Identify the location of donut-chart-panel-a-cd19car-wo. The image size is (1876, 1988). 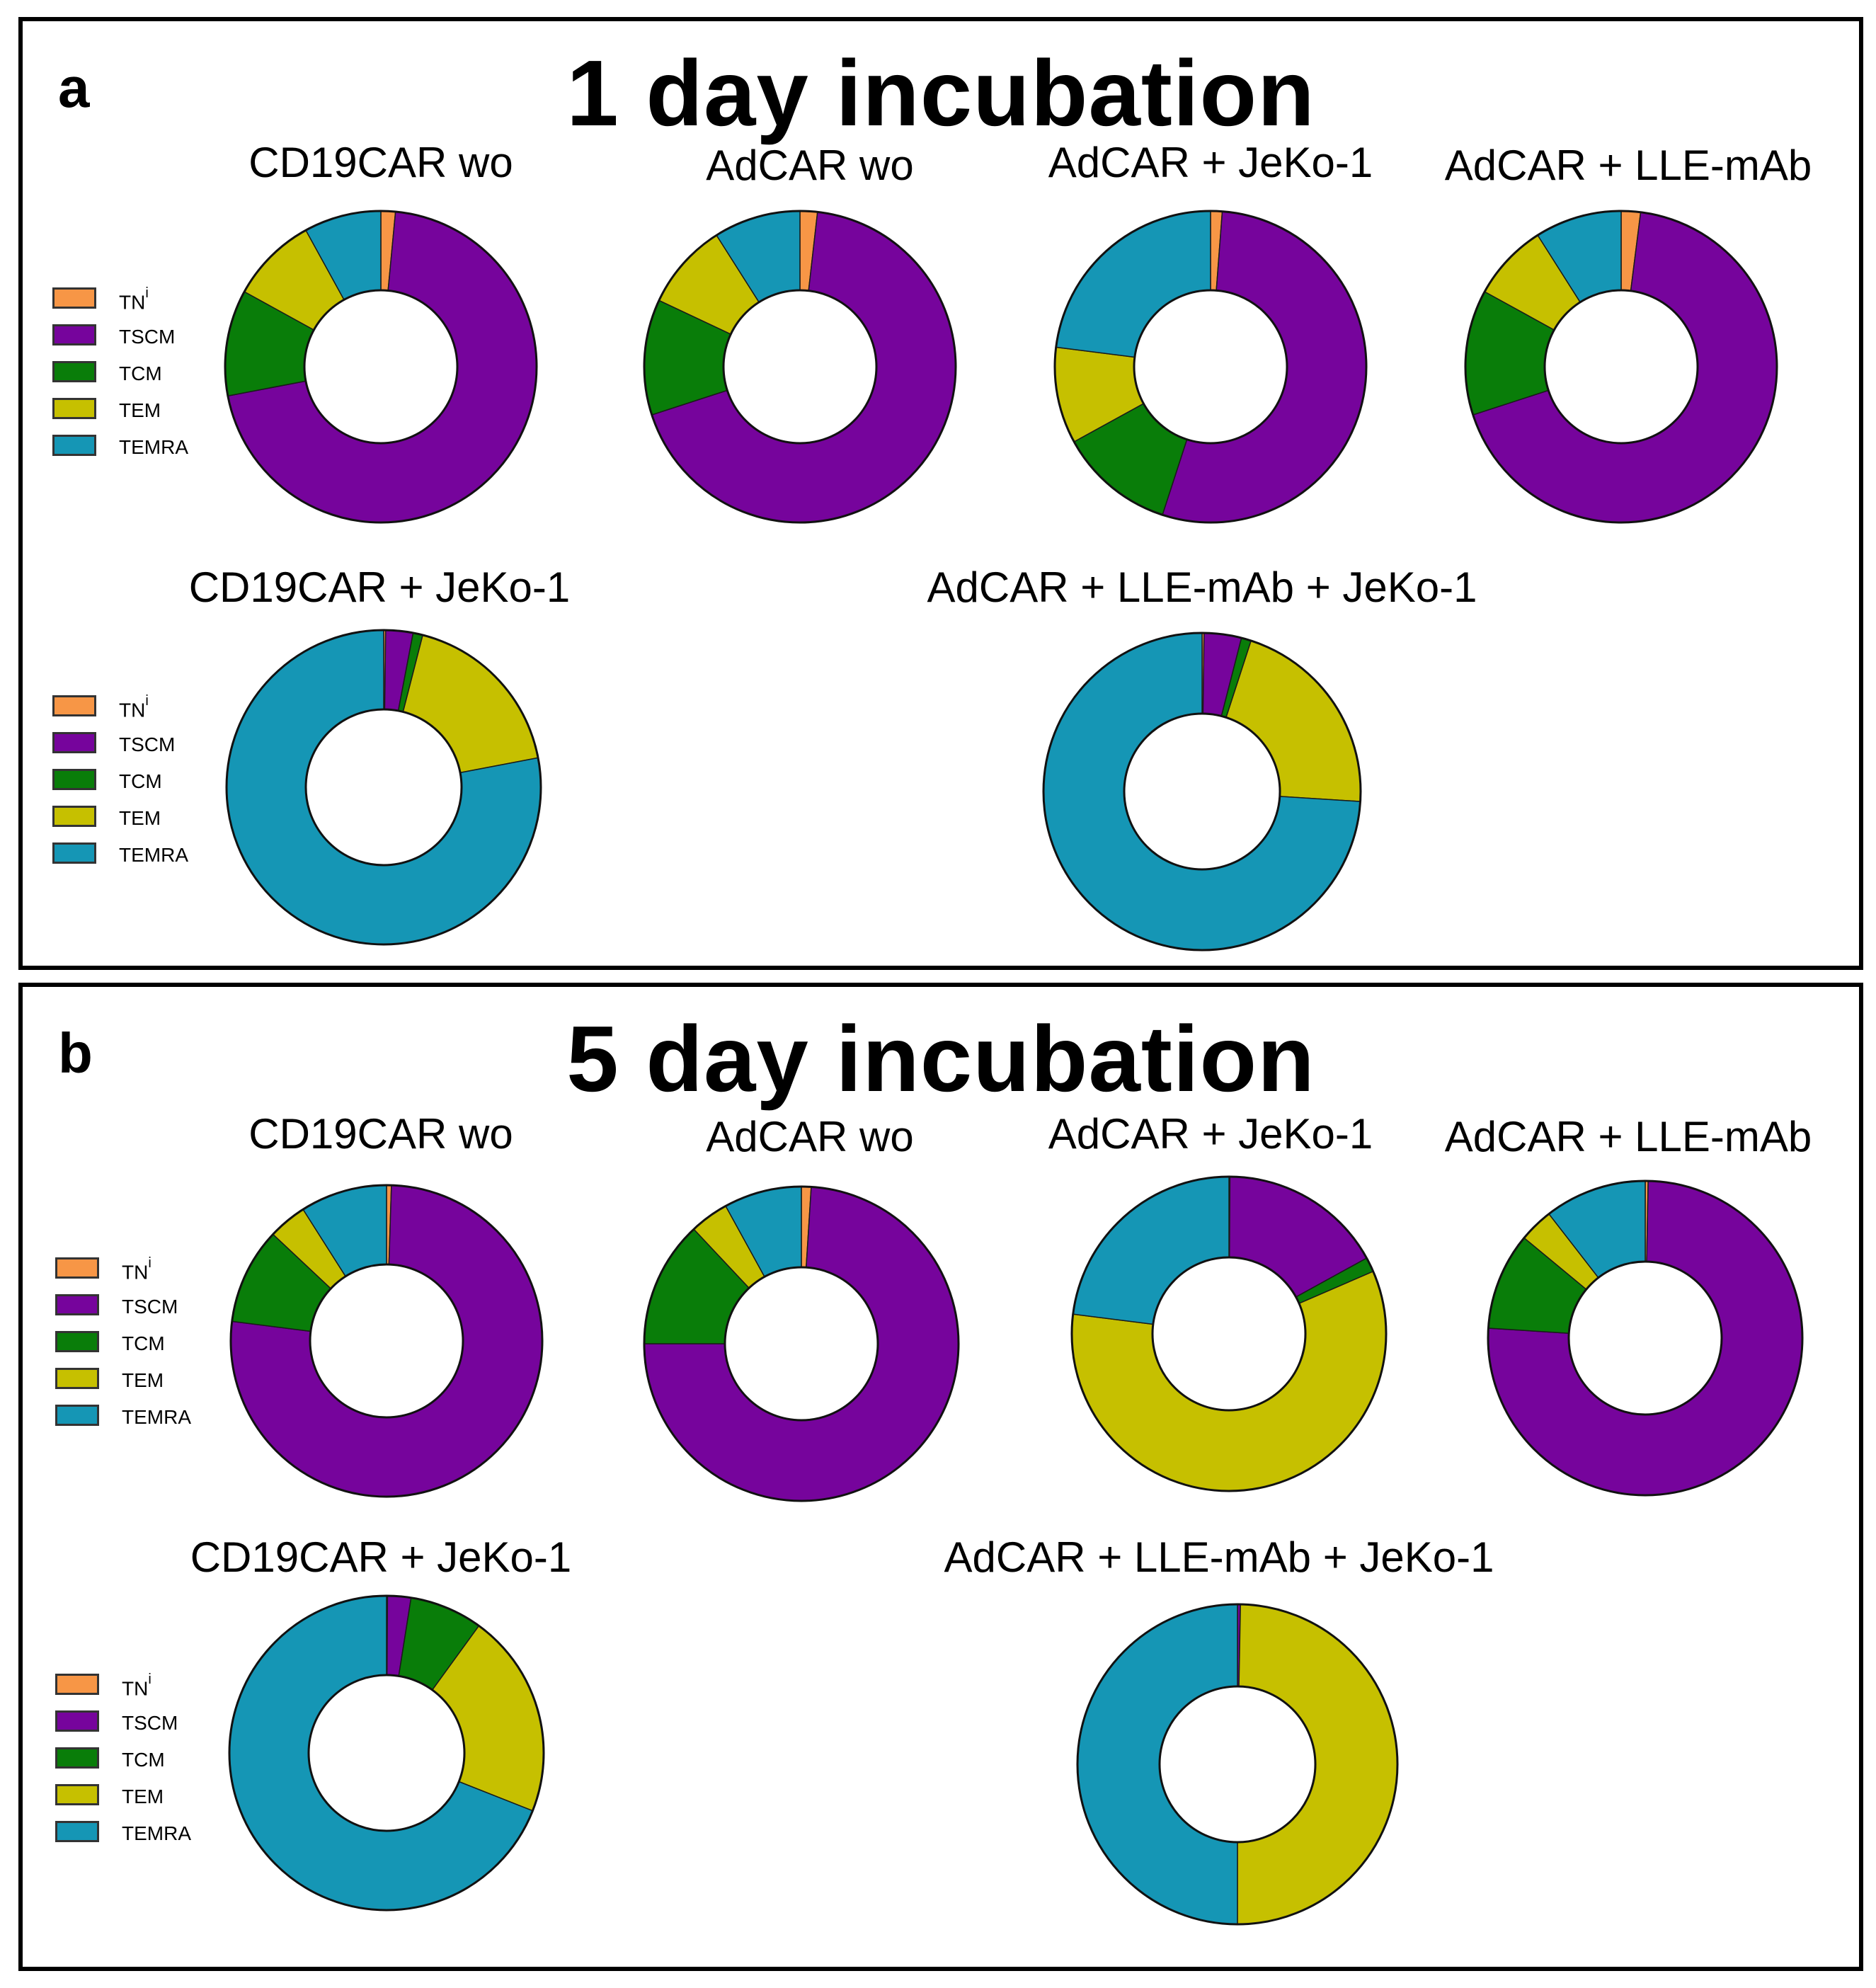
(381, 367).